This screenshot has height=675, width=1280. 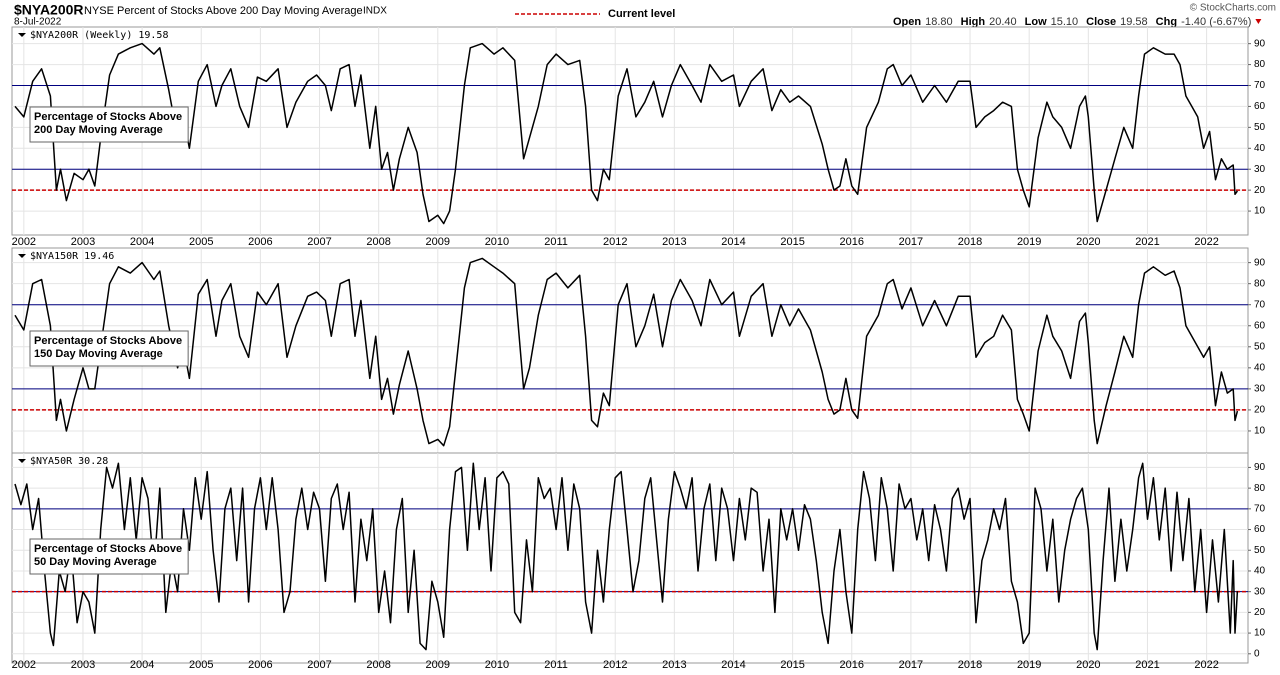 I want to click on quote-value: 20.40, so click(x=1003, y=22).